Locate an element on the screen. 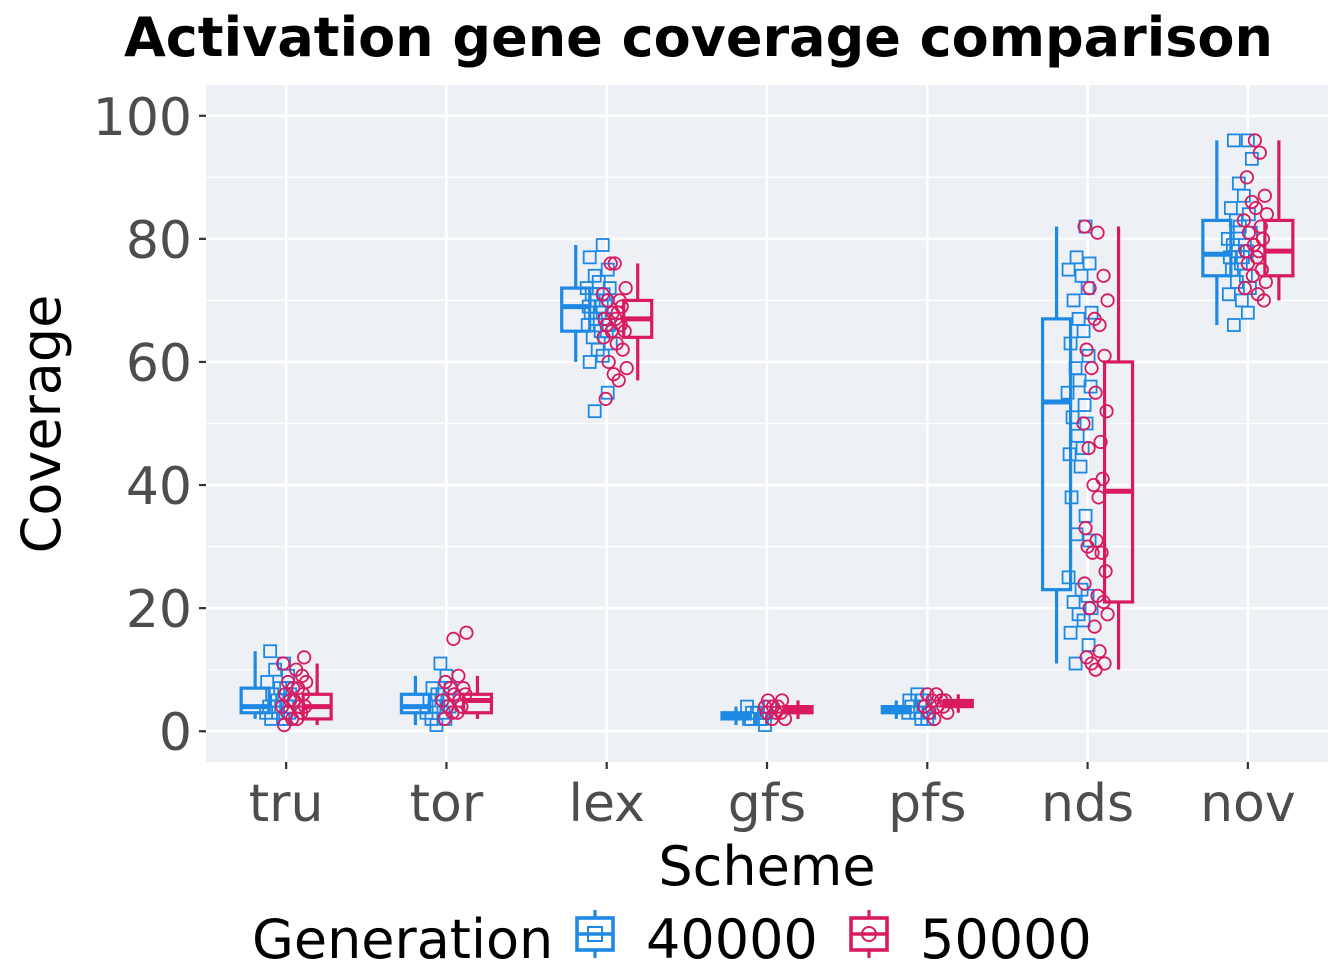  x-tick-label-pfs: pfs is located at coordinates (927, 804).